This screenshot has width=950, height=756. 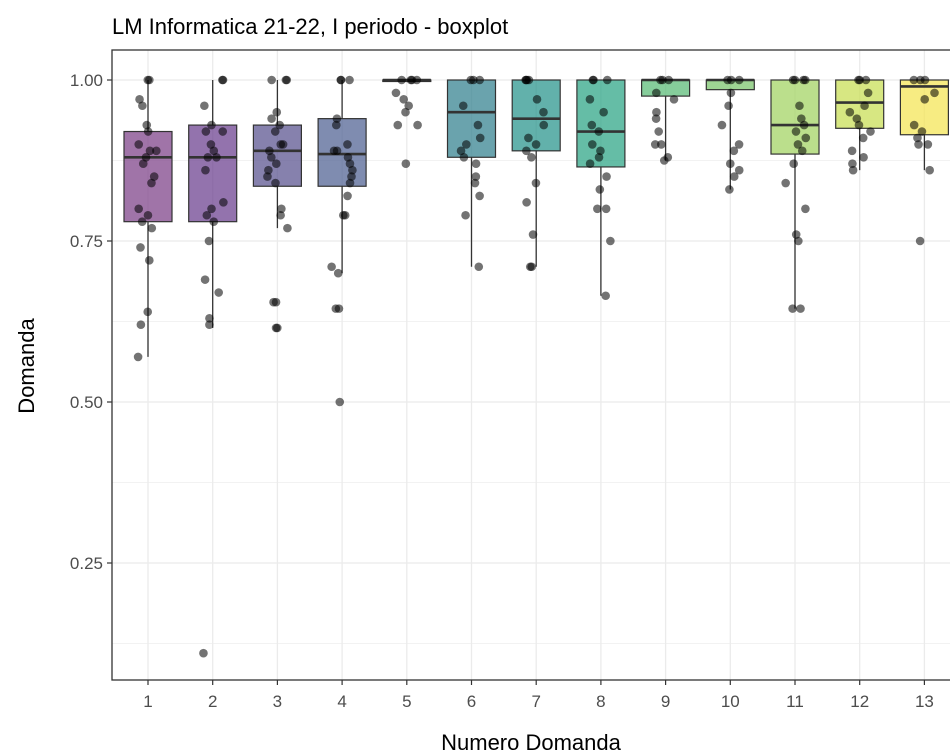 What do you see at coordinates (26, 366) in the screenshot?
I see `y-axis-title: Domanda` at bounding box center [26, 366].